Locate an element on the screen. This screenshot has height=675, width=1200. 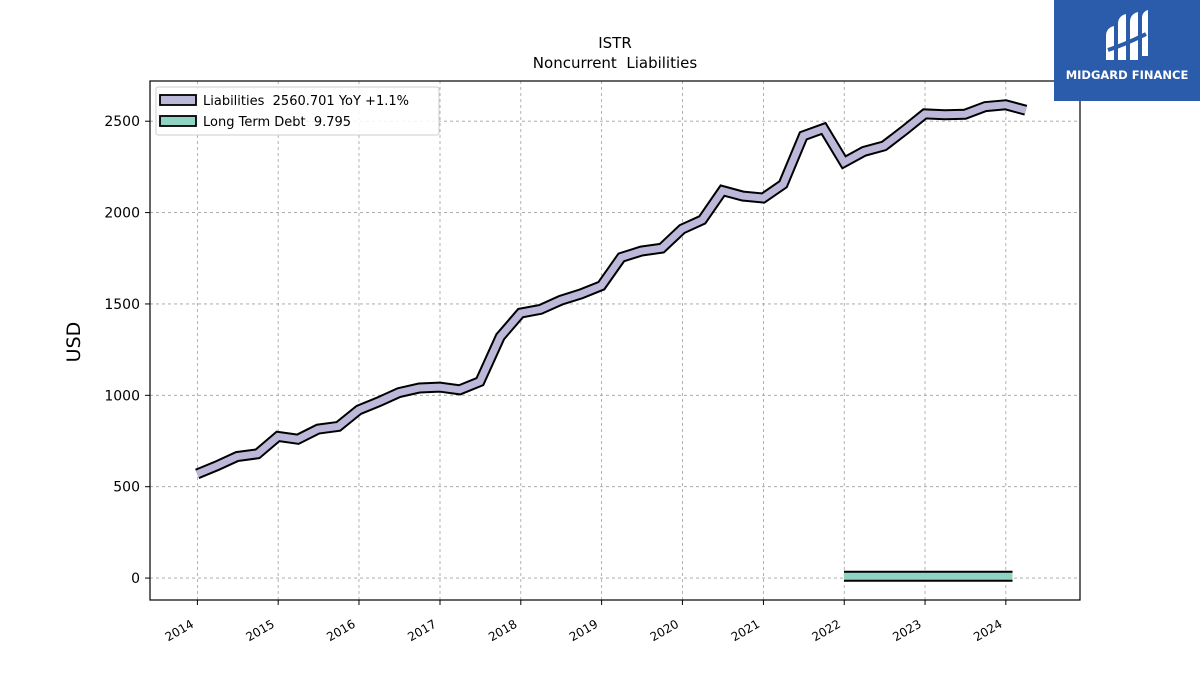
y-tick-label: 2500 is located at coordinates (122, 122).